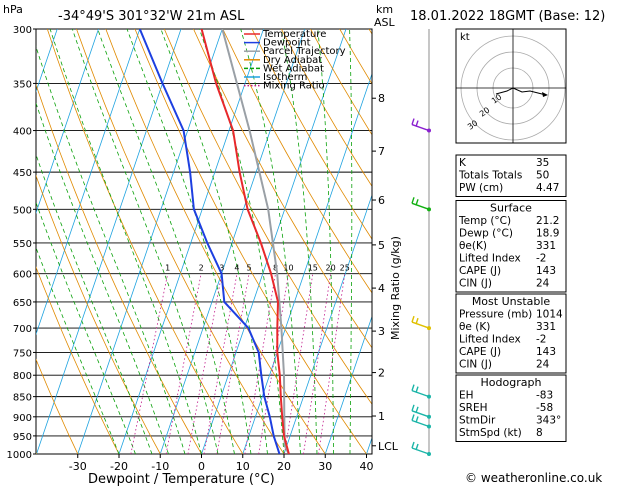 This screenshot has height=486, width=629. I want to click on location-title: -34°49'S 301°32'W 21m ASL, so click(151, 16).